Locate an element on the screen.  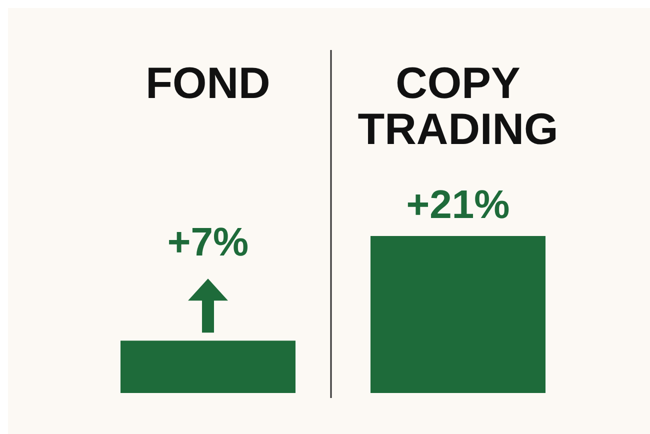
x-tick-label: FOND is located at coordinates (208, 83).